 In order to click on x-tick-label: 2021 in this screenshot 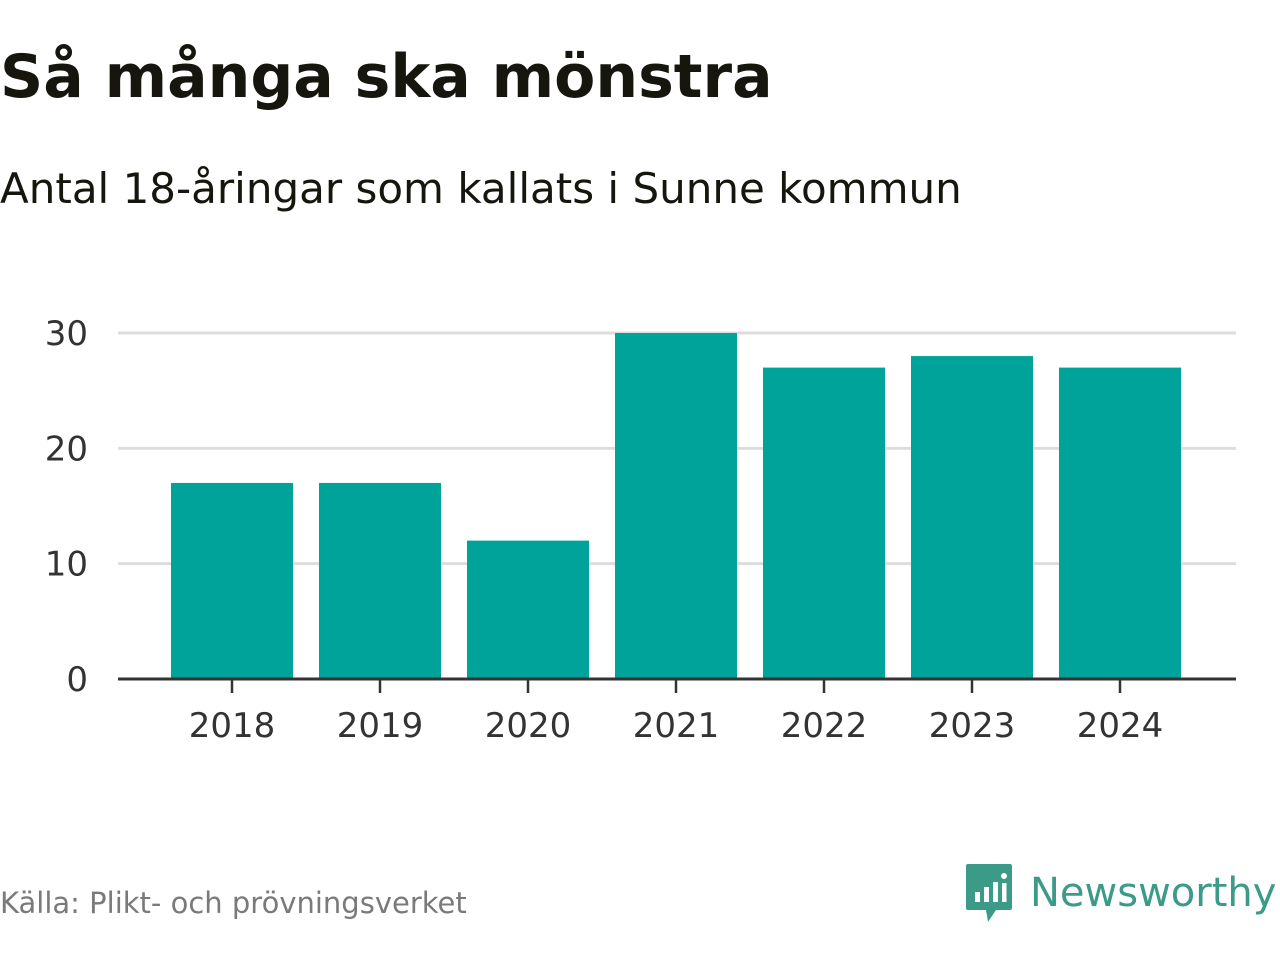, I will do `click(676, 726)`.